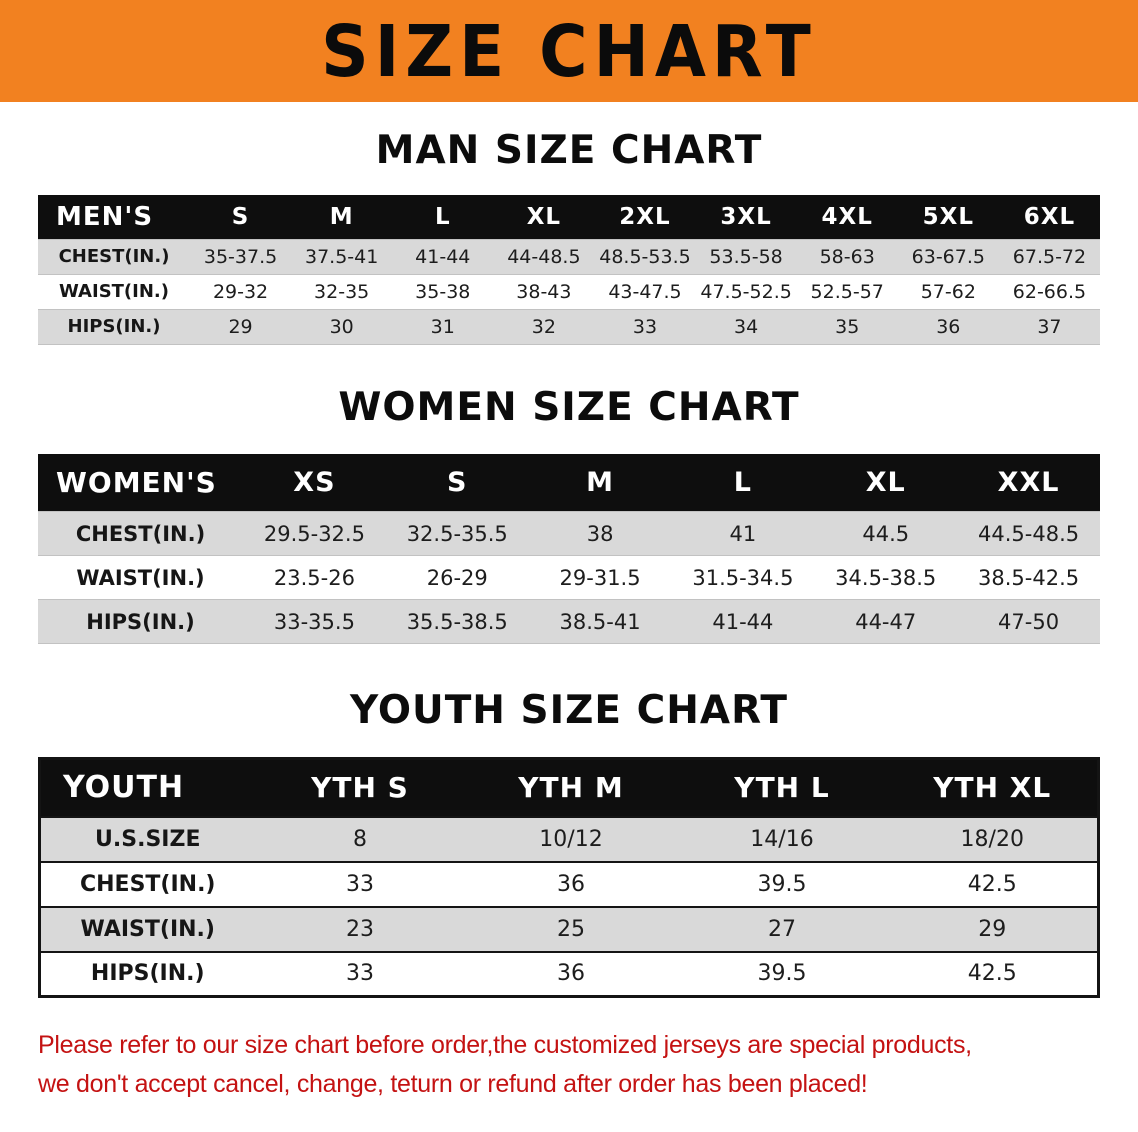 Image resolution: width=1138 pixels, height=1132 pixels. I want to click on men-value-cell: 38-43, so click(544, 291).